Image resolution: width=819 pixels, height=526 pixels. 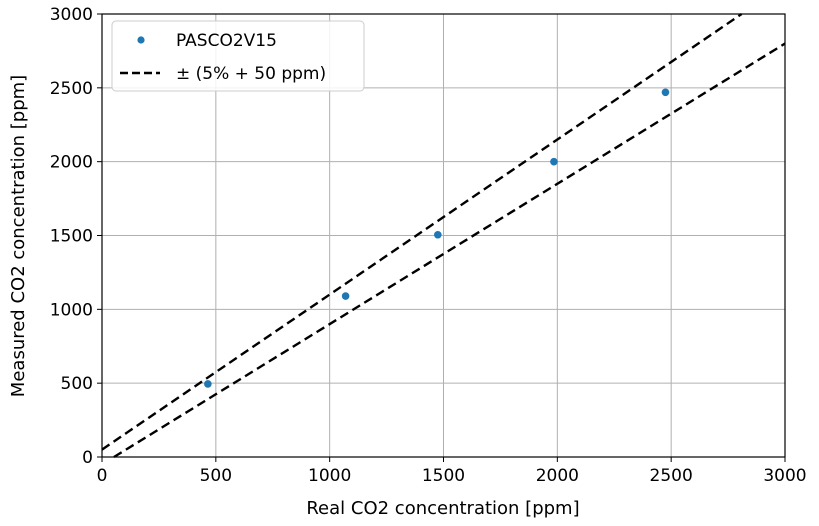 I want to click on y-tick-label: 3000, so click(x=71, y=15).